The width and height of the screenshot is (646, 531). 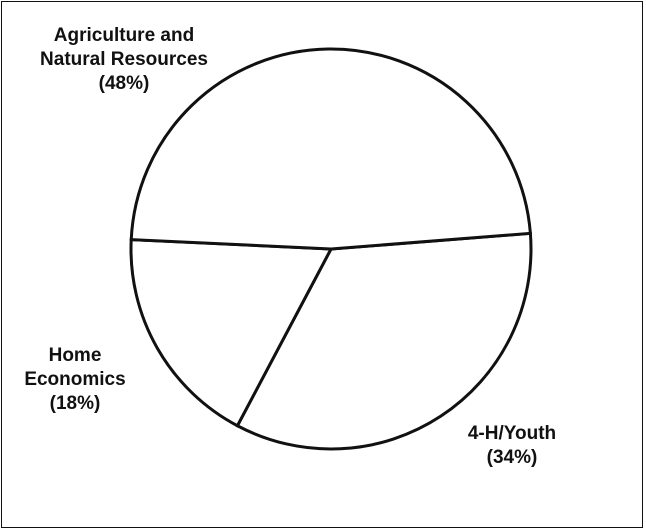 I want to click on slice-label-agriculture: Agriculture and Natural Resources (48%), so click(x=124, y=60).